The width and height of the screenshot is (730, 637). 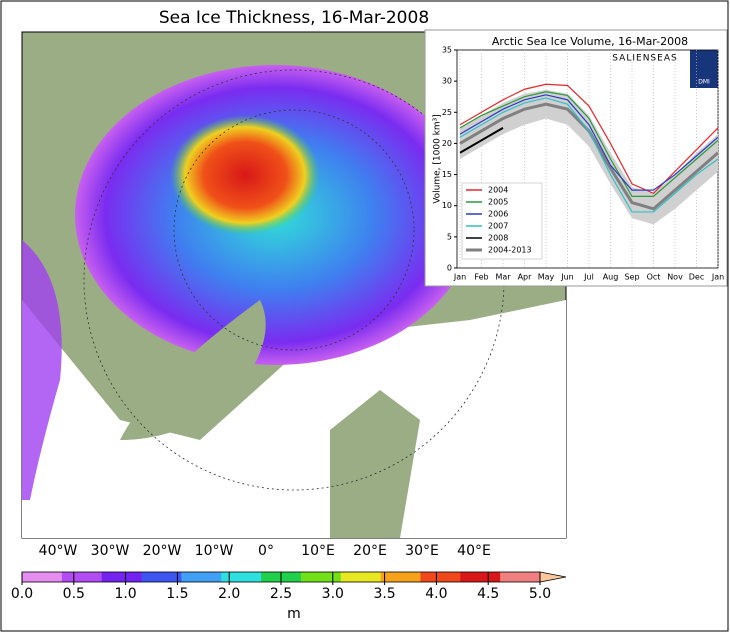 I want to click on legend-box, so click(x=502, y=221).